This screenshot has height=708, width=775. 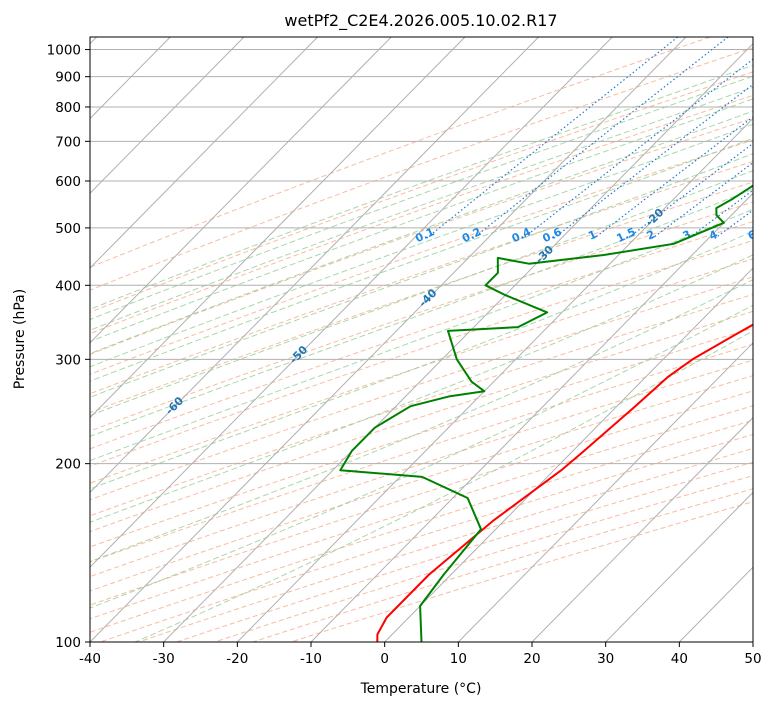 What do you see at coordinates (752, 235) in the screenshot?
I see `mixing-ratio-label: 6` at bounding box center [752, 235].